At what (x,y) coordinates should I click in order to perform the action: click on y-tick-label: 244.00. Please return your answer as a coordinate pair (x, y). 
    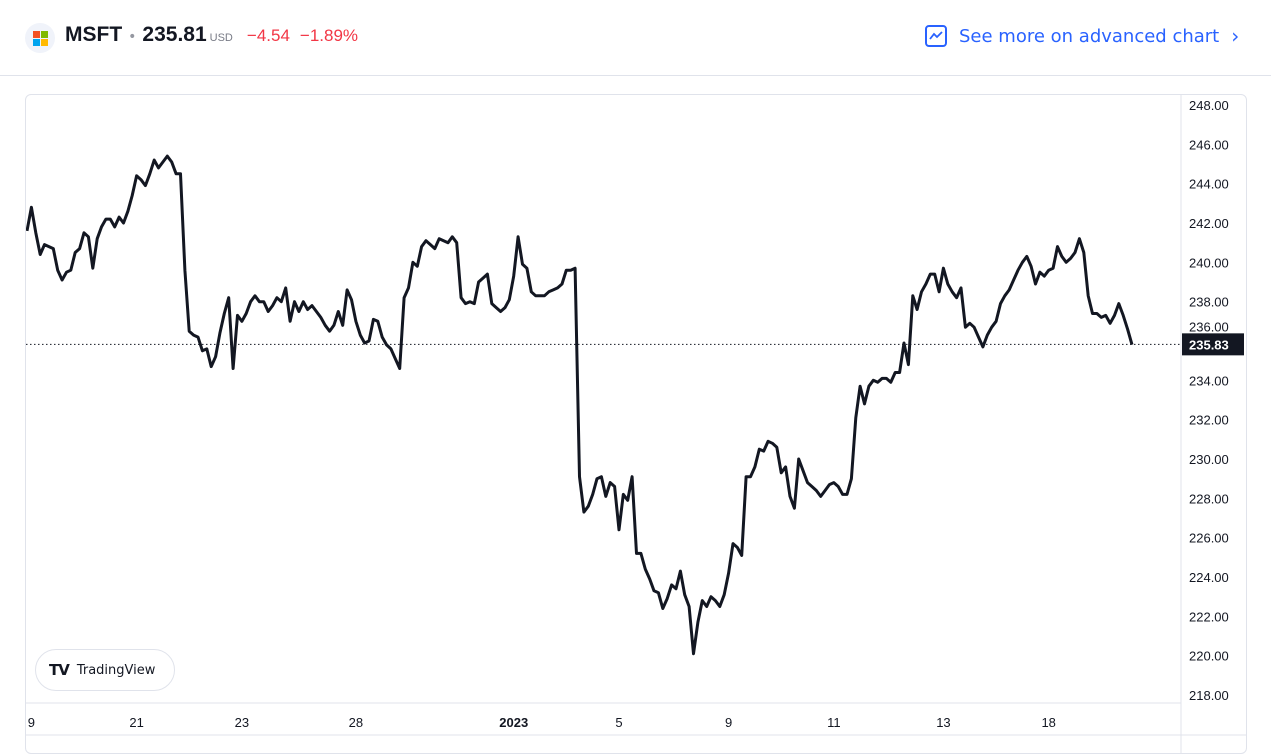
    Looking at the image, I should click on (1209, 184).